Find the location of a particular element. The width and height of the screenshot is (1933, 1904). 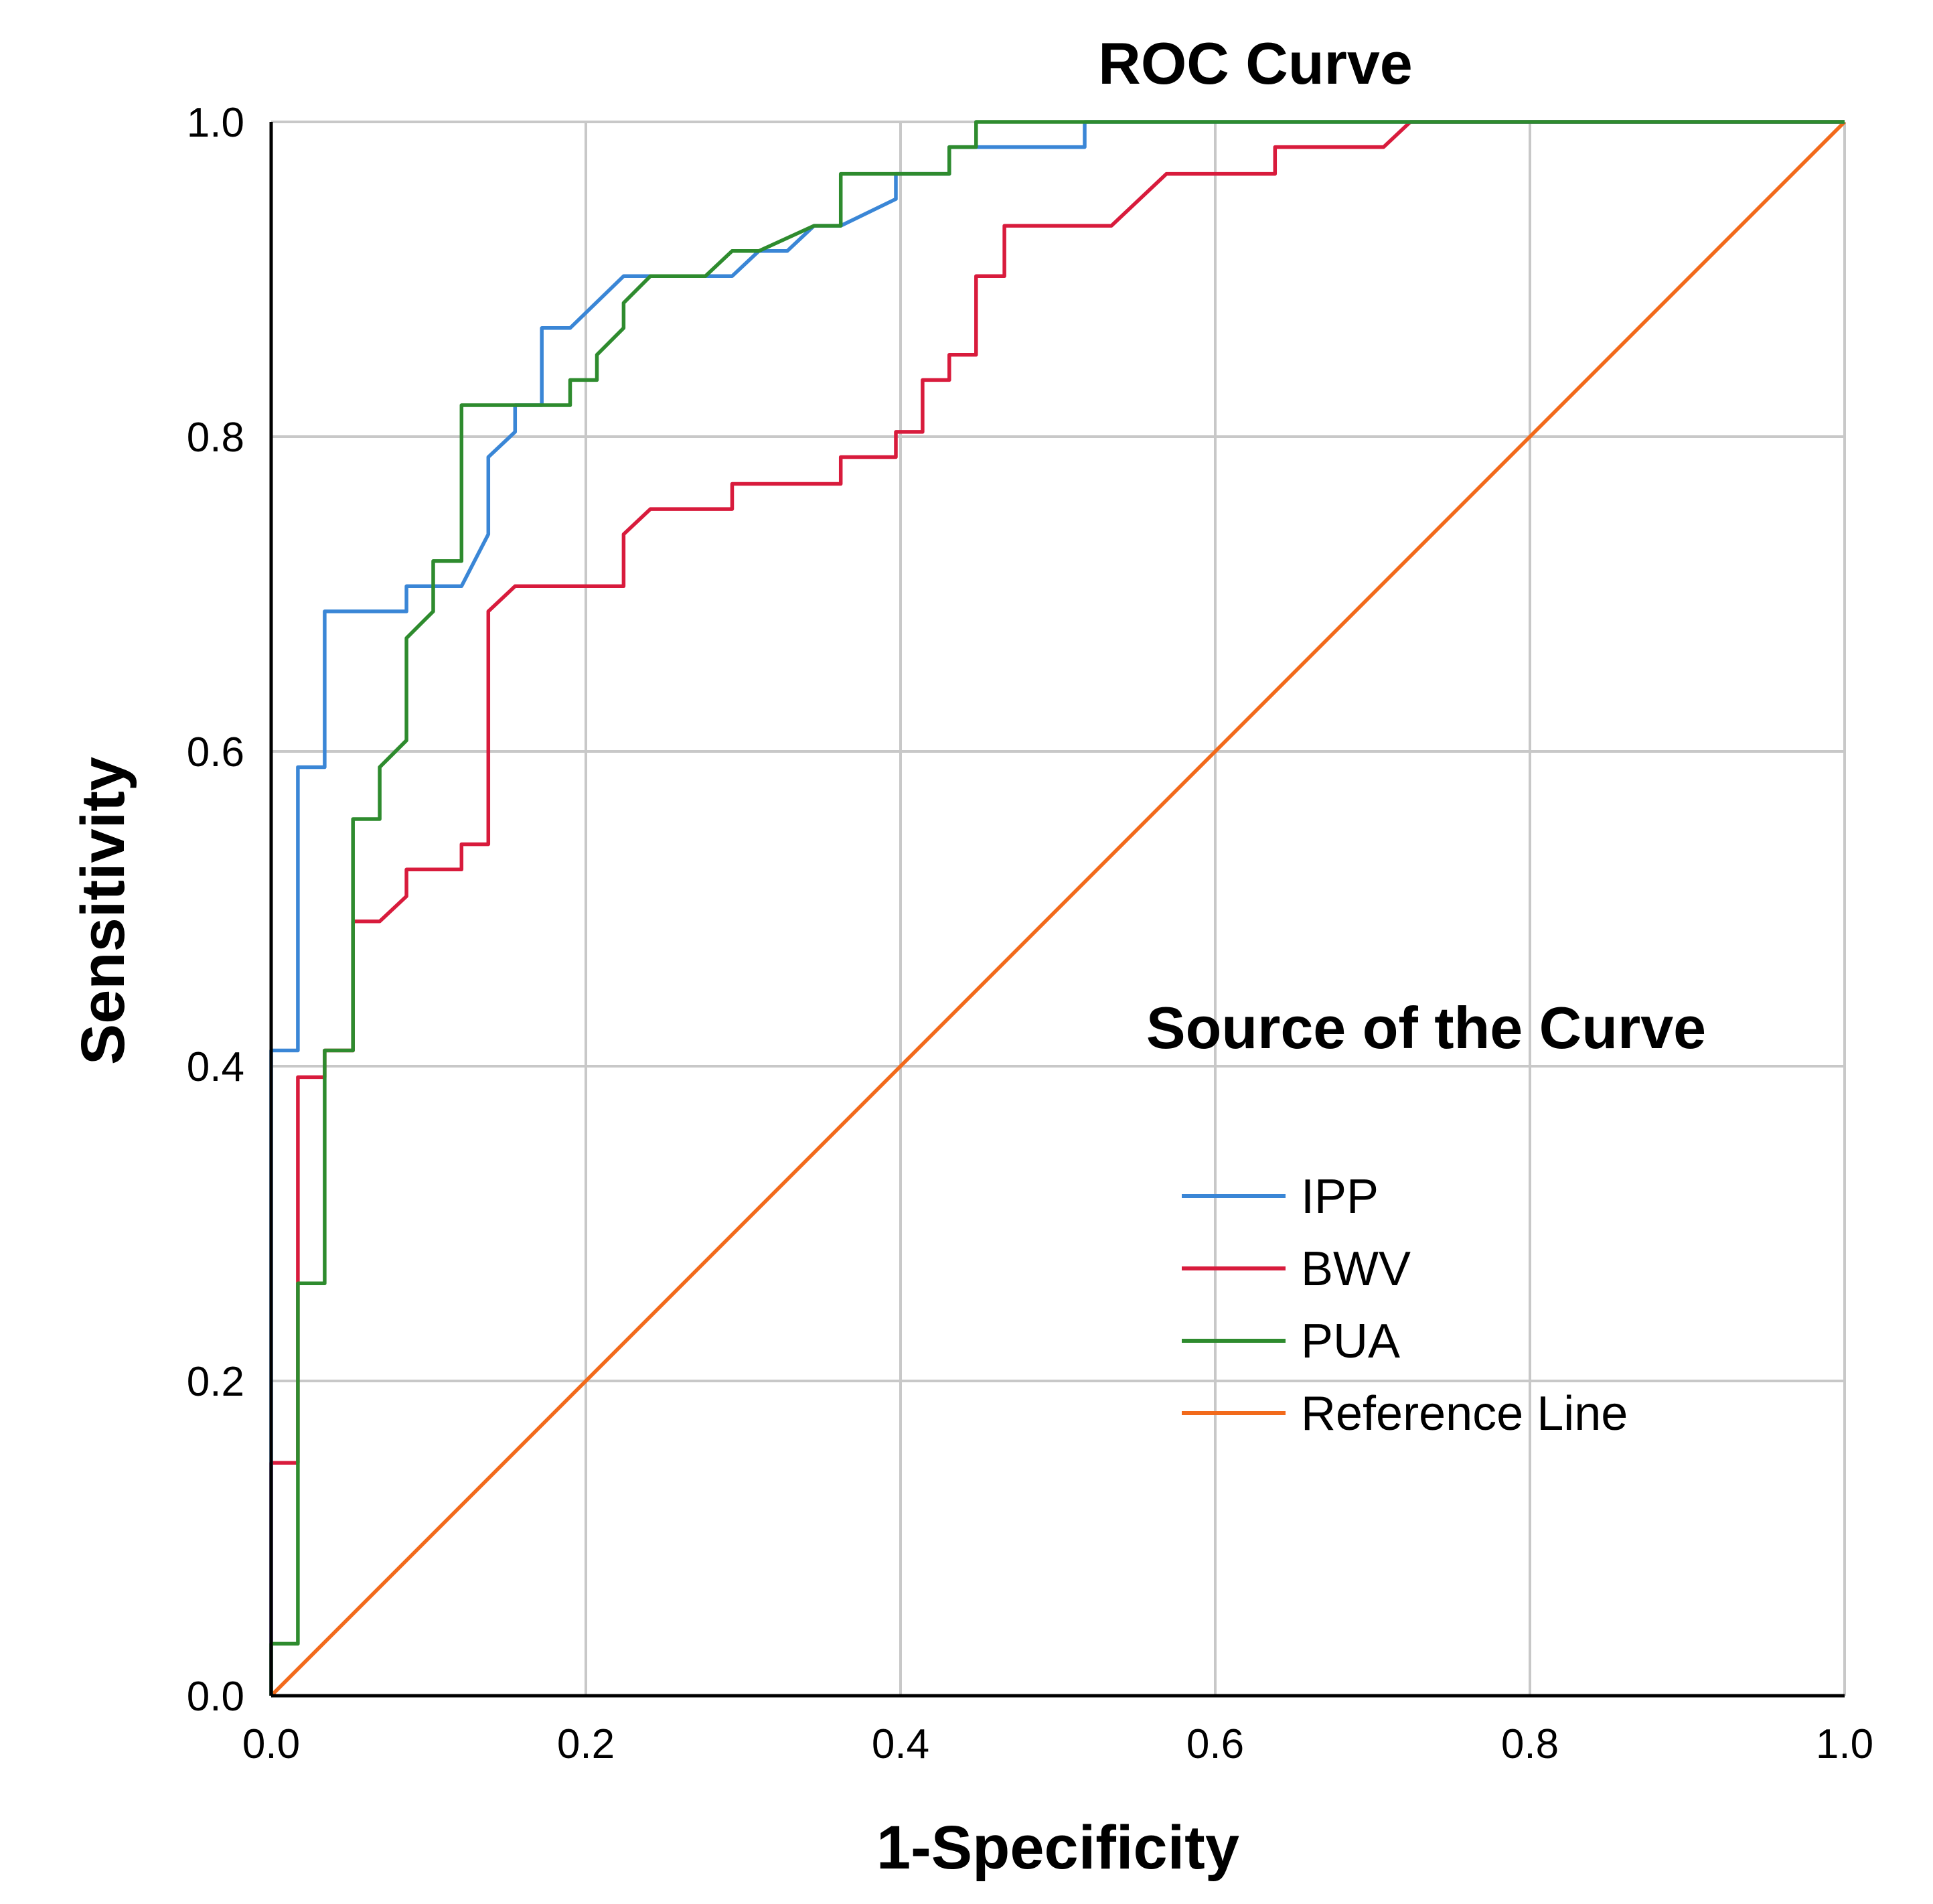

legend-label-pua: PUA is located at coordinates (1351, 1341).